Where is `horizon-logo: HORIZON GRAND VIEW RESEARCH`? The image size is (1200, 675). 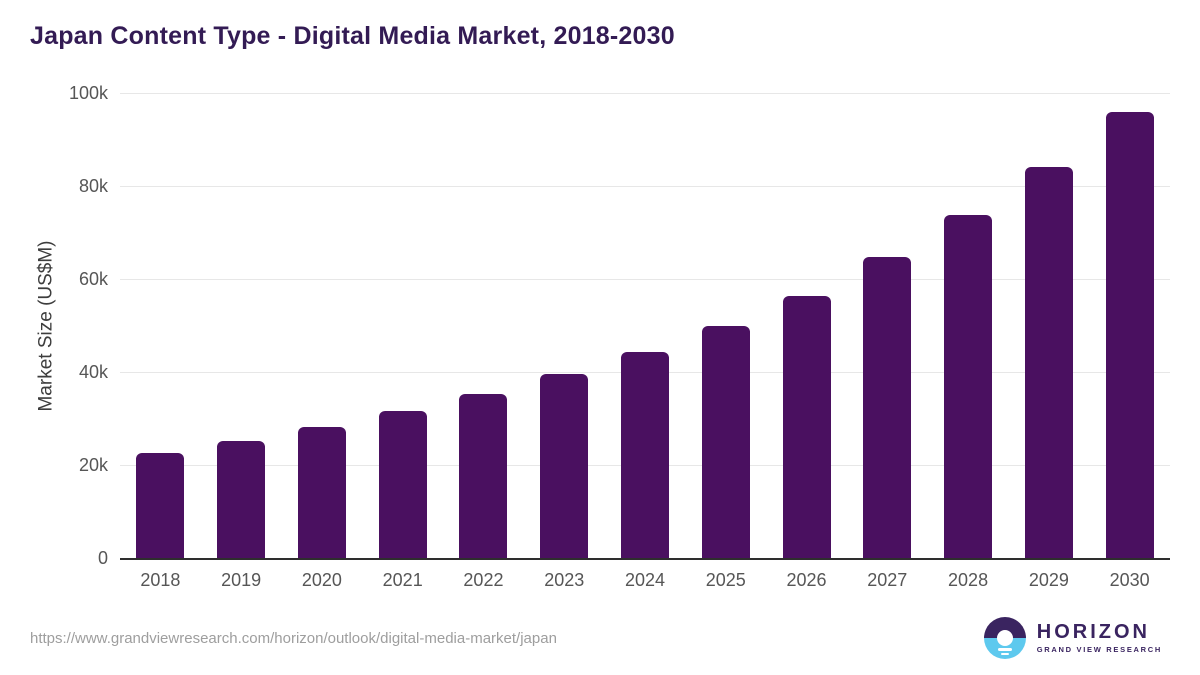 horizon-logo: HORIZON GRAND VIEW RESEARCH is located at coordinates (1072, 638).